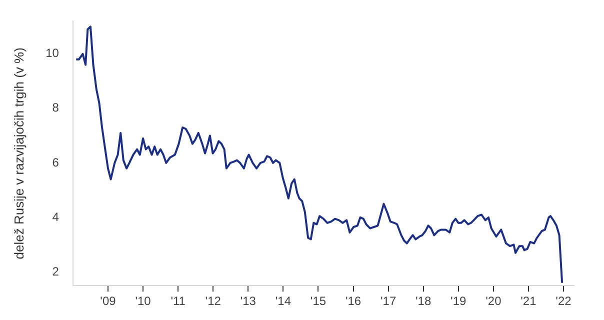 Image resolution: width=604 pixels, height=320 pixels. I want to click on x-tick-label: '12, so click(213, 301).